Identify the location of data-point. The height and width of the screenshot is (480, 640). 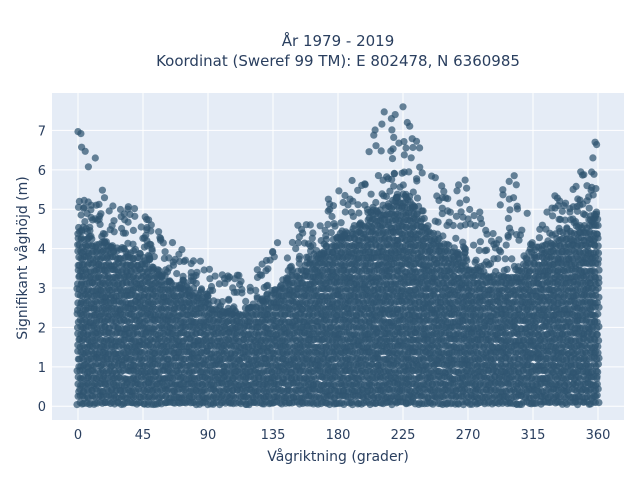
(428, 226).